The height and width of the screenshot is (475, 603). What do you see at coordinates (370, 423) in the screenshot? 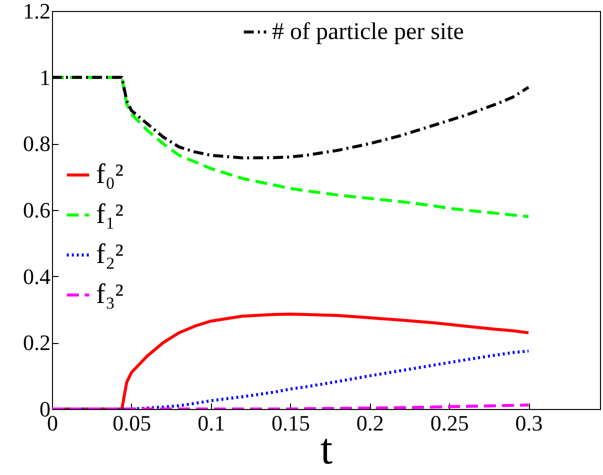
I see `x-tick-label: 0.2` at bounding box center [370, 423].